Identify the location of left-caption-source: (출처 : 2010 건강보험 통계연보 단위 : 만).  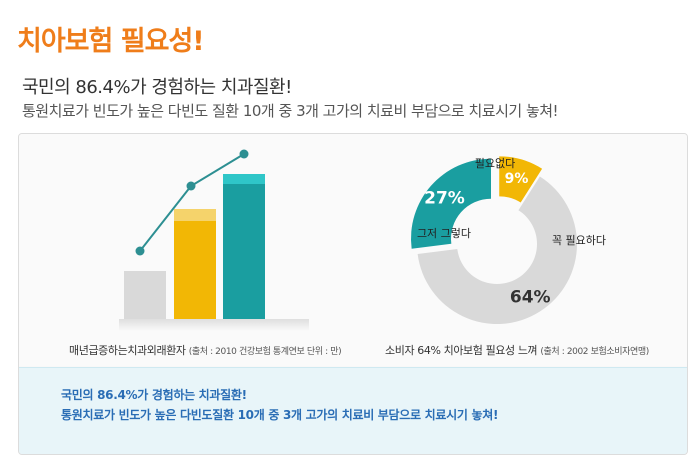
(265, 352).